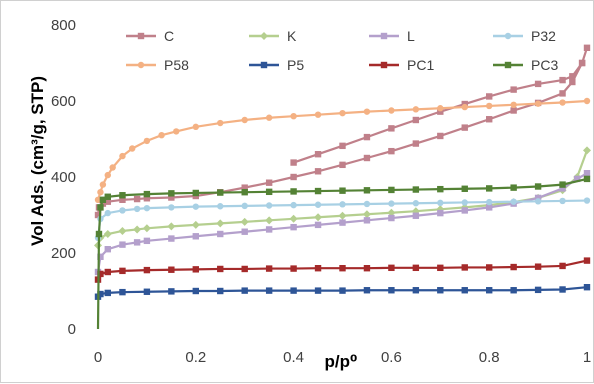  Describe the element at coordinates (524, 36) in the screenshot. I see `legend-item-p32: P32` at that location.